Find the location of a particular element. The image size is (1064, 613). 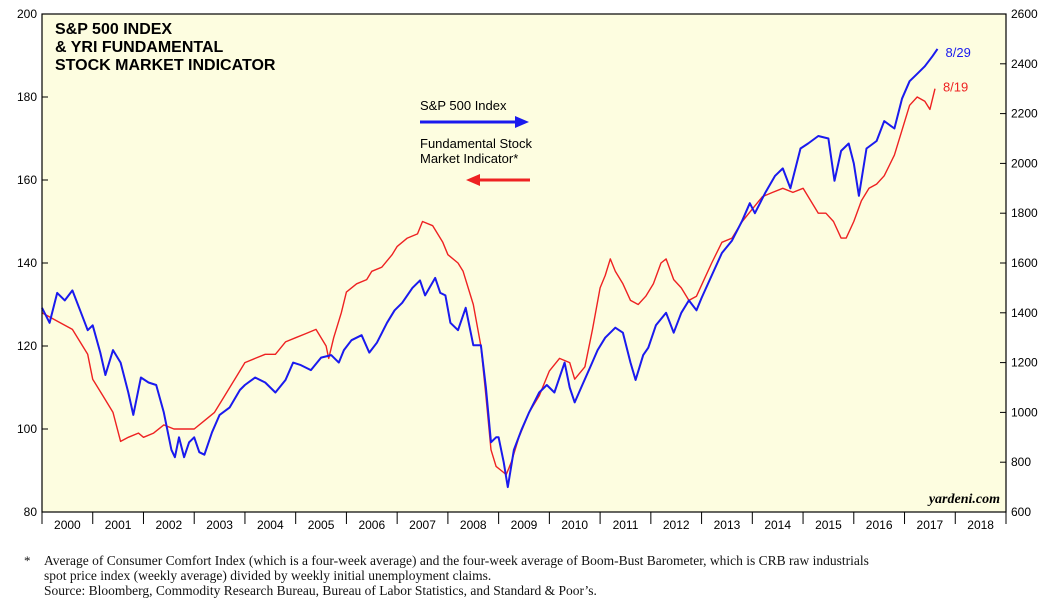

x-tick-label: 2000 is located at coordinates (67, 525).